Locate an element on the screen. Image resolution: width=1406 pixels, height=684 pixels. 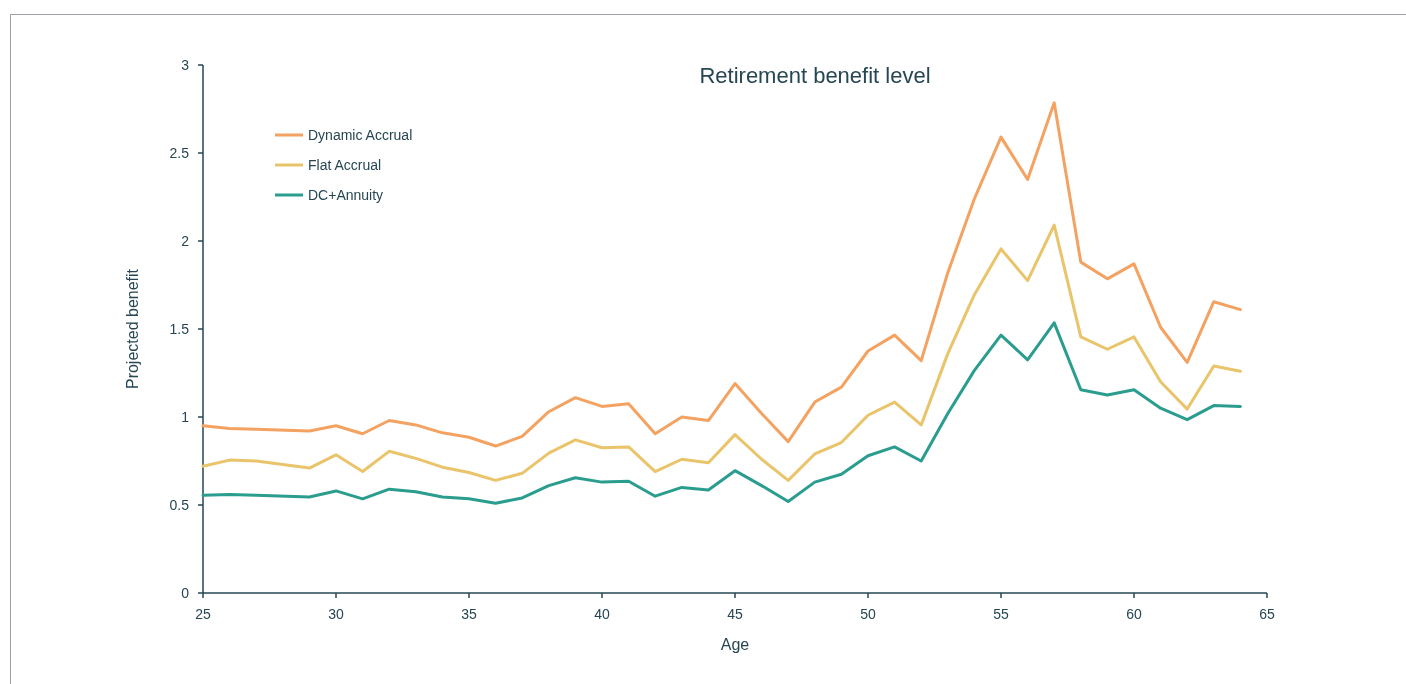
x-tick-label: 50 is located at coordinates (868, 614).